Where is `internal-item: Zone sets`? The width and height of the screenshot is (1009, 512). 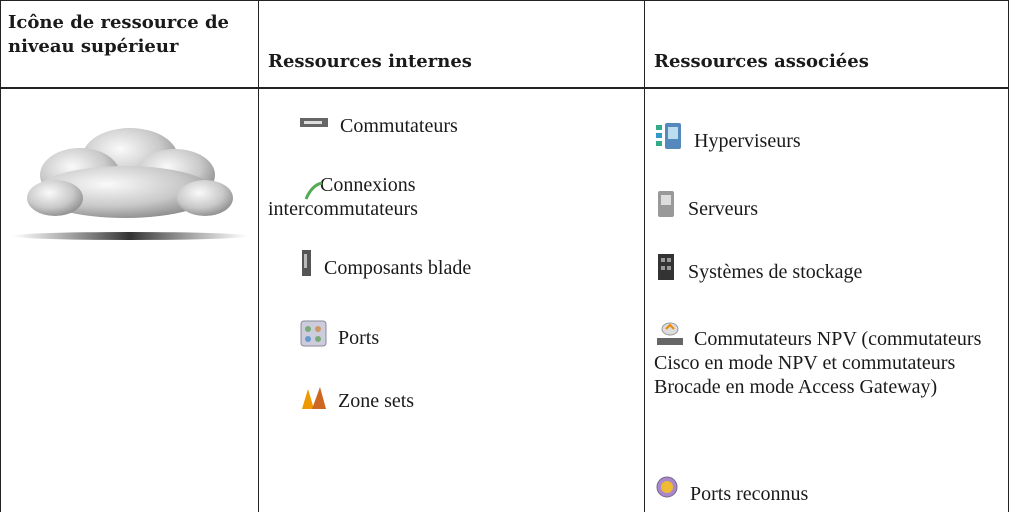 internal-item: Zone sets is located at coordinates (357, 400).